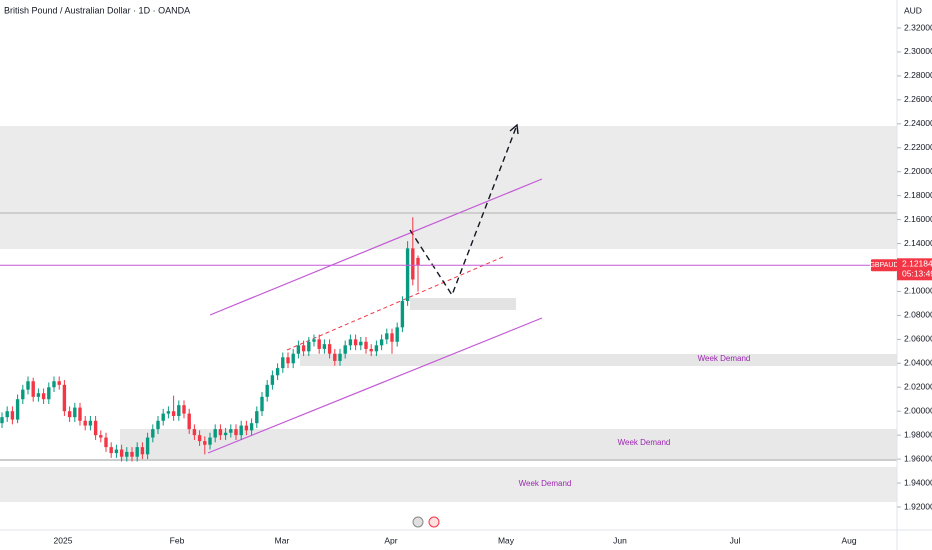 This screenshot has width=932, height=550. I want to click on y-tick-label: 2.28000, so click(918, 75).